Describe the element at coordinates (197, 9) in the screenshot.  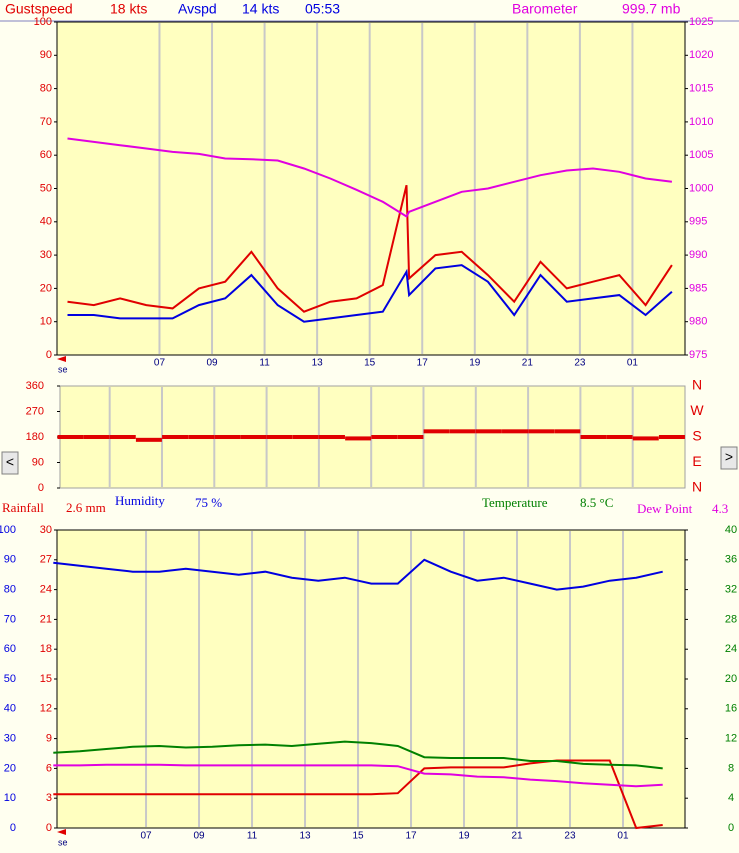
I see `series-name: Avspd` at that location.